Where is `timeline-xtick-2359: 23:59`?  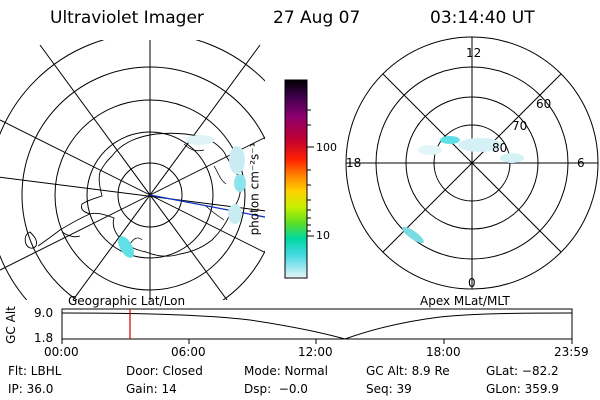 timeline-xtick-2359: 23:59 is located at coordinates (571, 352).